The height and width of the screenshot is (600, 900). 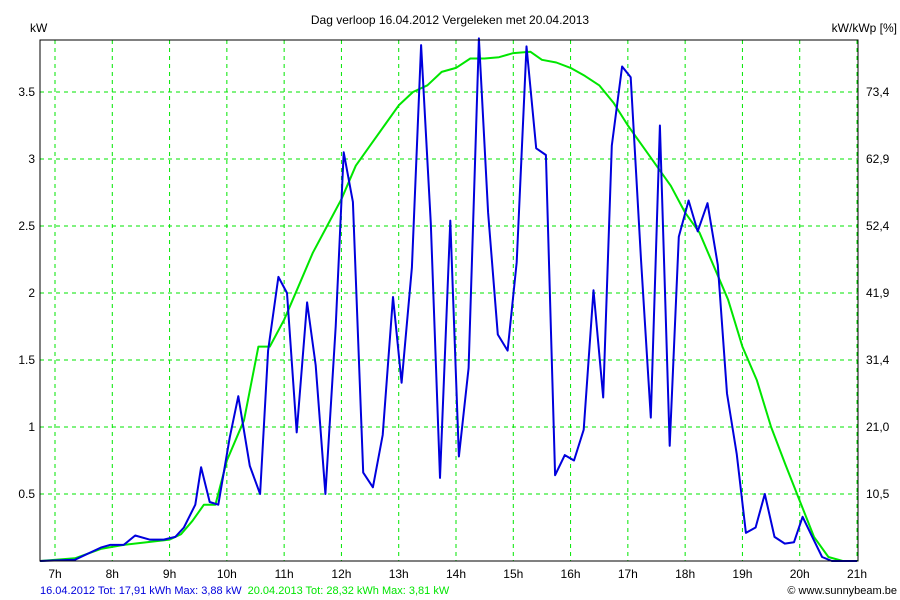 What do you see at coordinates (349, 591) in the screenshot?
I see `legend-series-2: 20.04.2013 Tot: 28,32 kWh Max: 3,81 kW` at bounding box center [349, 591].